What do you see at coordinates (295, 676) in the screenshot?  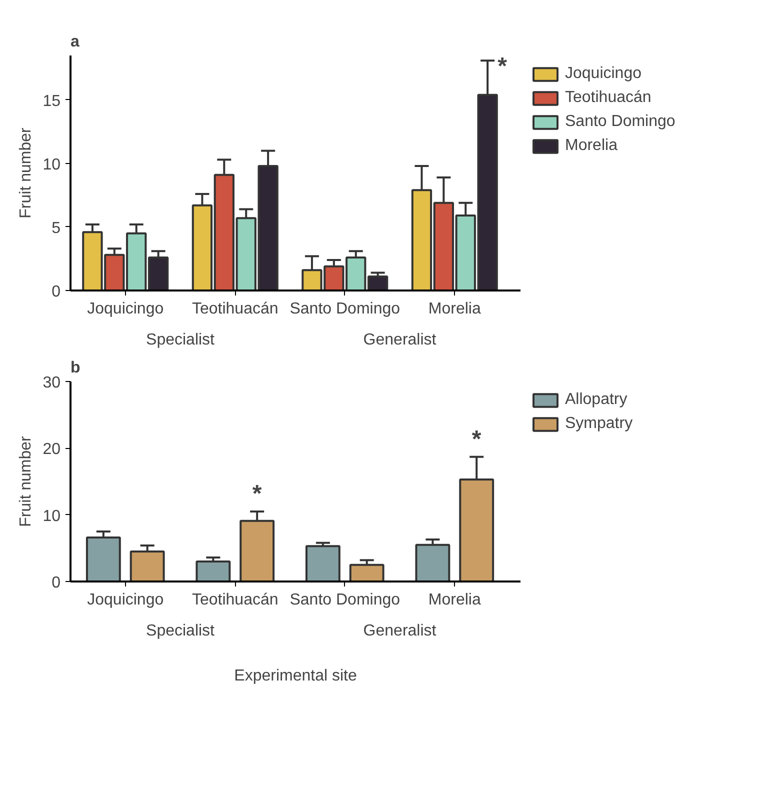 I see `x-axis-title: Experimental site` at bounding box center [295, 676].